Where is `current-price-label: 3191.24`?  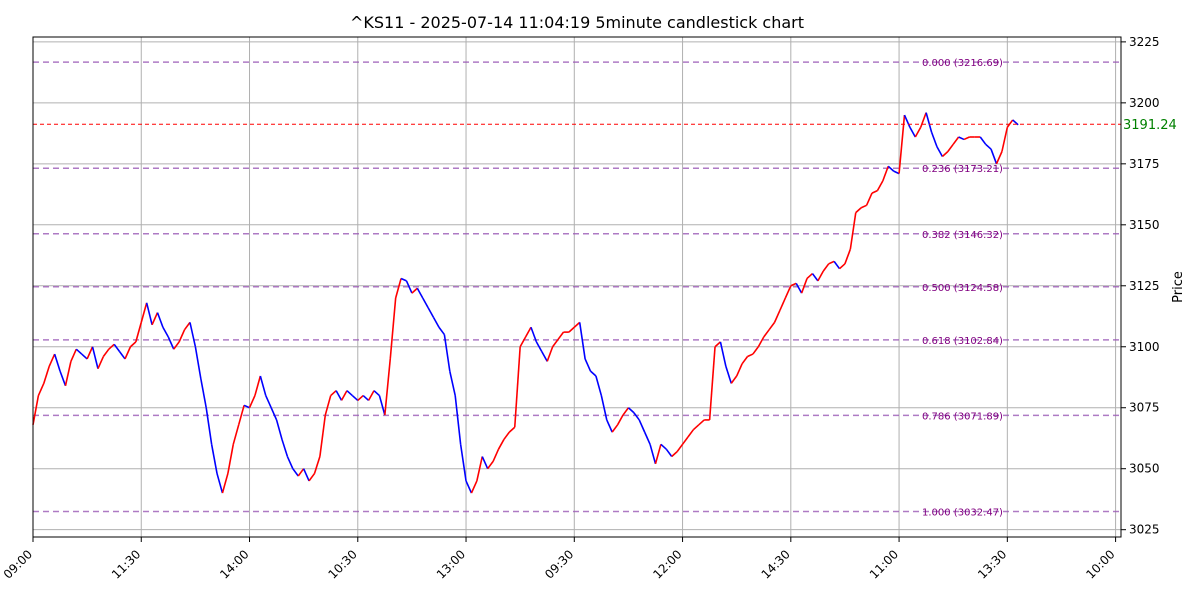 current-price-label: 3191.24 is located at coordinates (1150, 125).